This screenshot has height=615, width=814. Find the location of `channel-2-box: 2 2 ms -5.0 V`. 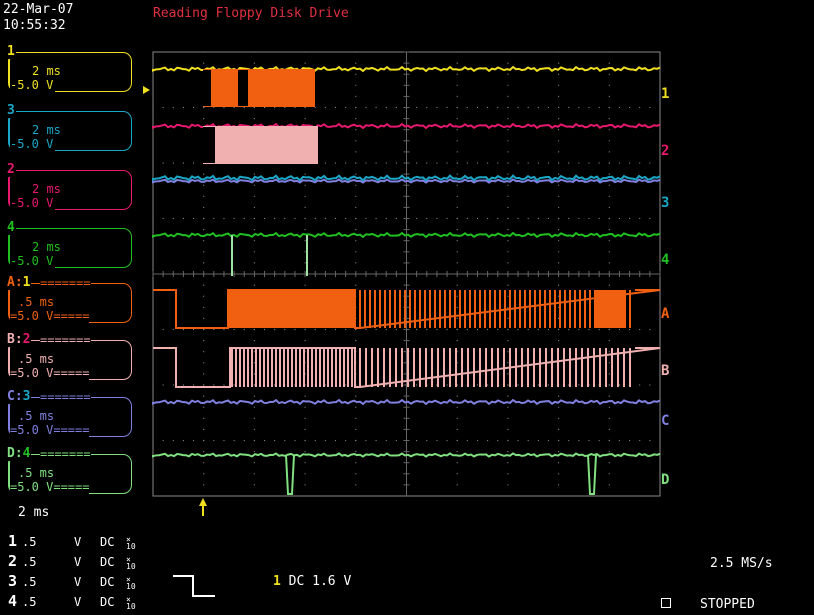

channel-2-box: 2 2 ms -5.0 V is located at coordinates (69, 186).